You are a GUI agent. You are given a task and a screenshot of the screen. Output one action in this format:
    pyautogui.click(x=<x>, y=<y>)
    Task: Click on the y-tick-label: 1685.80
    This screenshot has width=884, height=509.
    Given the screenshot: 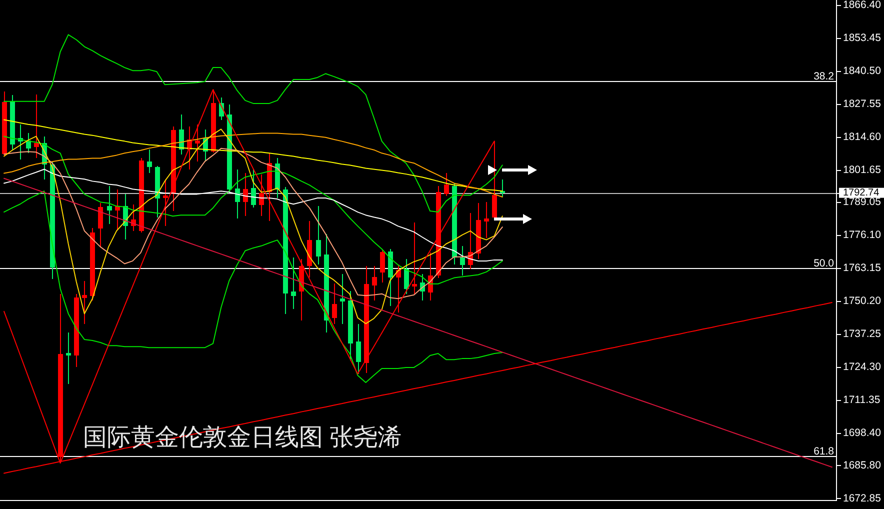 What is the action you would take?
    pyautogui.click(x=862, y=465)
    